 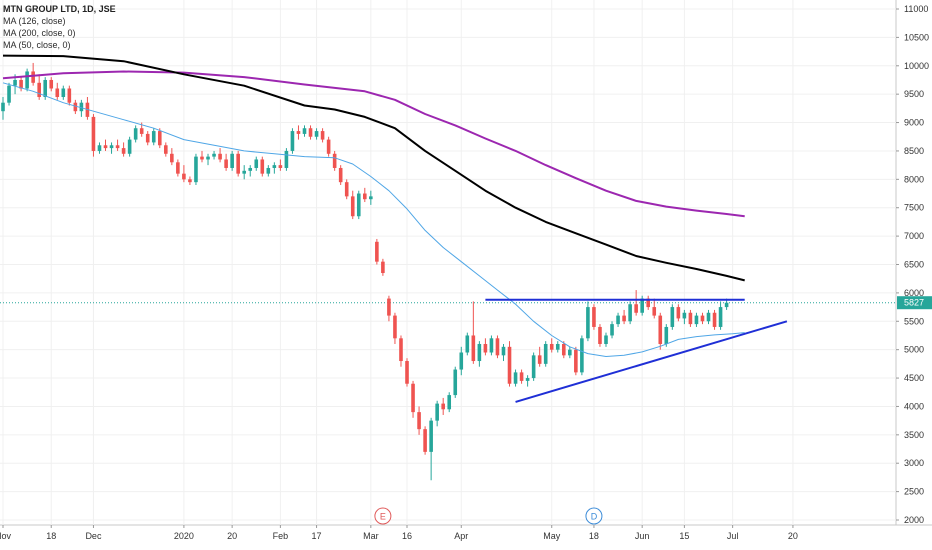 What do you see at coordinates (371, 536) in the screenshot?
I see `time-tick-label: Mar` at bounding box center [371, 536].